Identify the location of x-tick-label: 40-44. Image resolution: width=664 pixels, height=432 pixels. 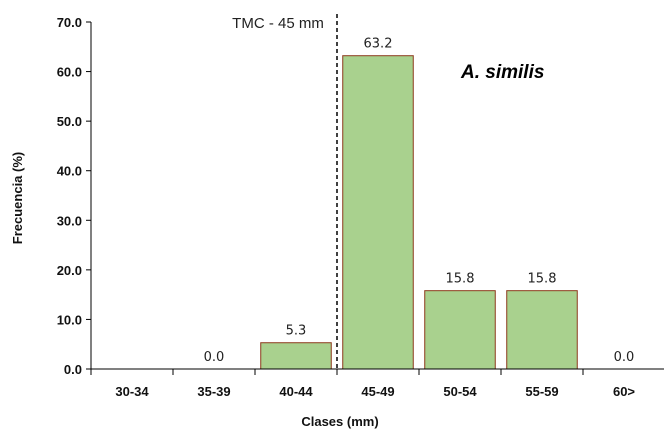
(296, 391).